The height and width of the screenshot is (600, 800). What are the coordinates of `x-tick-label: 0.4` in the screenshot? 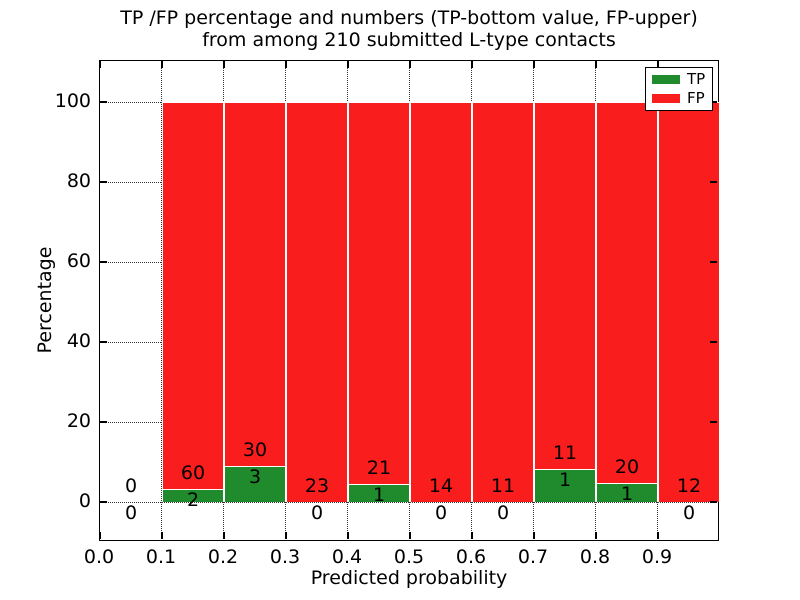 It's located at (347, 557).